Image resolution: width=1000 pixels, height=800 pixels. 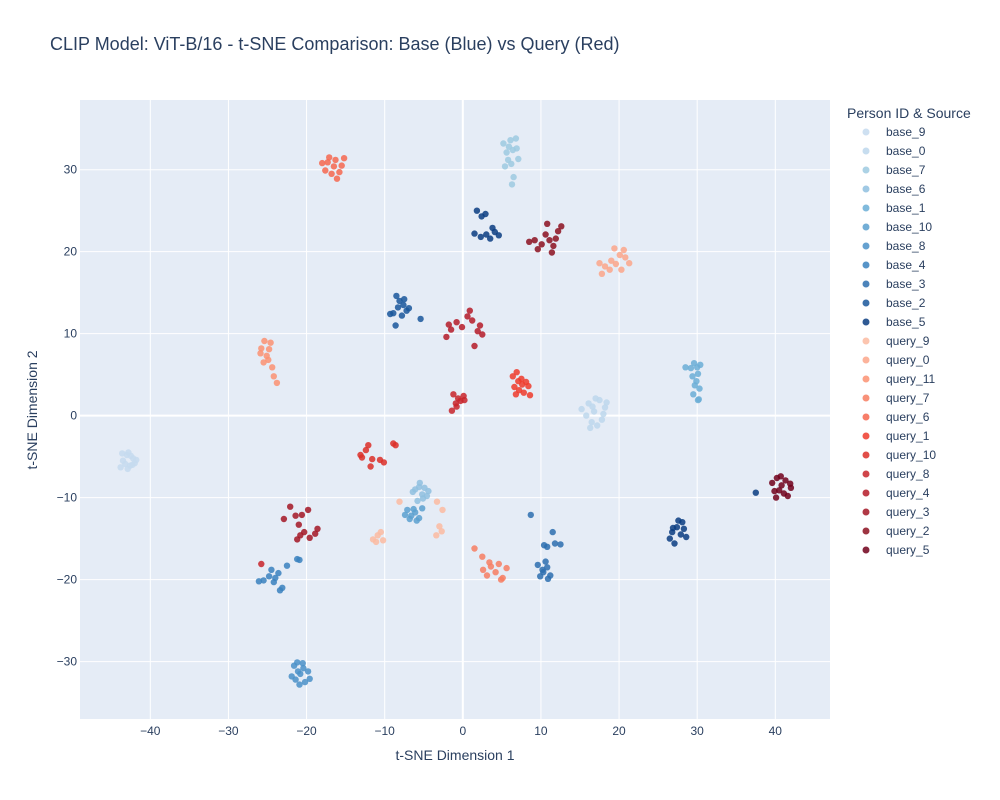 I want to click on legend-item-query_7: query_7, so click(x=896, y=398).